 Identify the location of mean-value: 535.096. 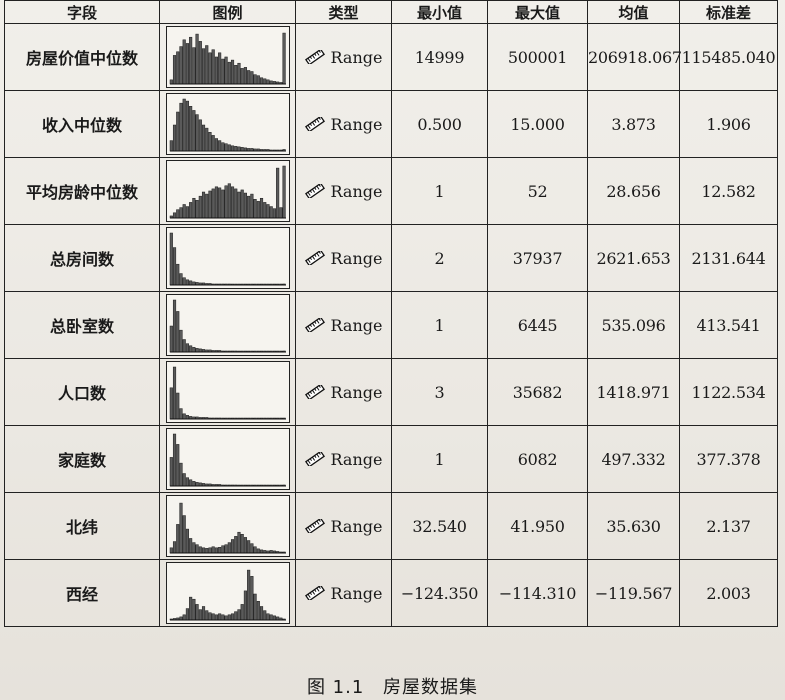
(633, 325).